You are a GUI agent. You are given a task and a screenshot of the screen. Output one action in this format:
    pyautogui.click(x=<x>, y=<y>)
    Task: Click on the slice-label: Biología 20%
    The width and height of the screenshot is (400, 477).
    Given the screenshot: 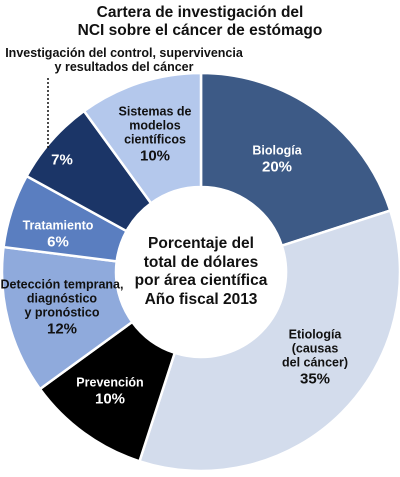 What is the action you would take?
    pyautogui.click(x=276, y=160)
    